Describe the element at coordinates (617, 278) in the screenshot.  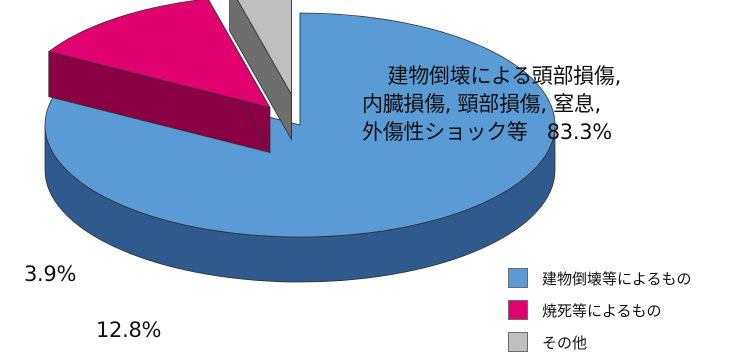
I see `legend-label-building-collapse: 建物倒壊等によるもの` at that location.